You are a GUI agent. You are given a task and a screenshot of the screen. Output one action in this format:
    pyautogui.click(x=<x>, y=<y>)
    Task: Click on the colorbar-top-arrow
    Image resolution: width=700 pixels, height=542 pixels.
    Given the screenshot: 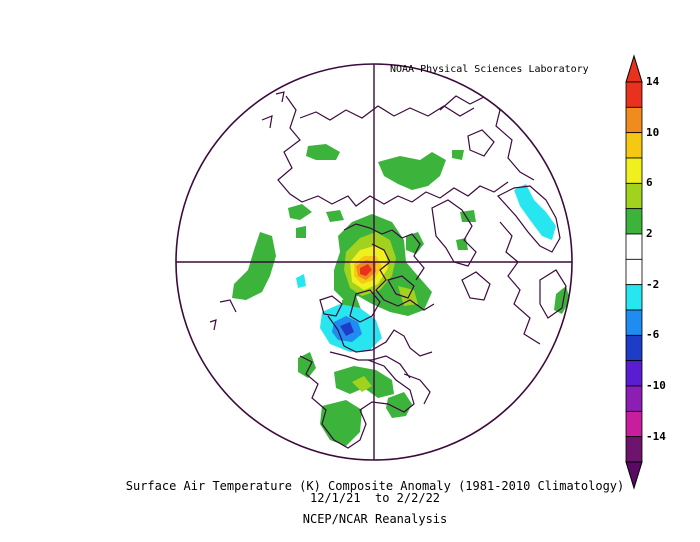 What is the action you would take?
    pyautogui.click(x=634, y=68)
    